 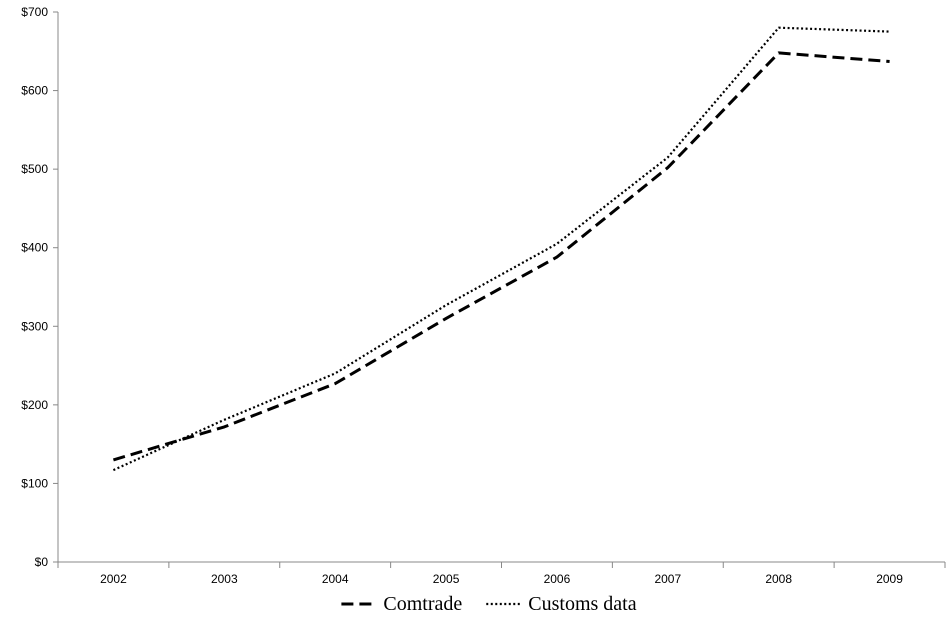 What do you see at coordinates (42, 562) in the screenshot?
I see `y-tick-label: $0` at bounding box center [42, 562].